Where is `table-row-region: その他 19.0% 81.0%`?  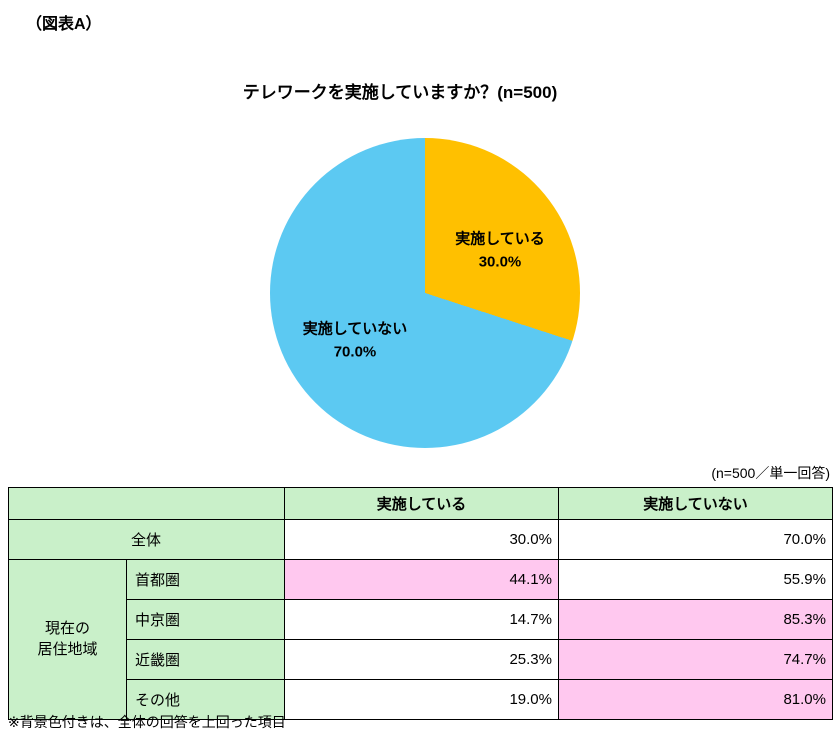 table-row-region: その他 19.0% 81.0% is located at coordinates (421, 699).